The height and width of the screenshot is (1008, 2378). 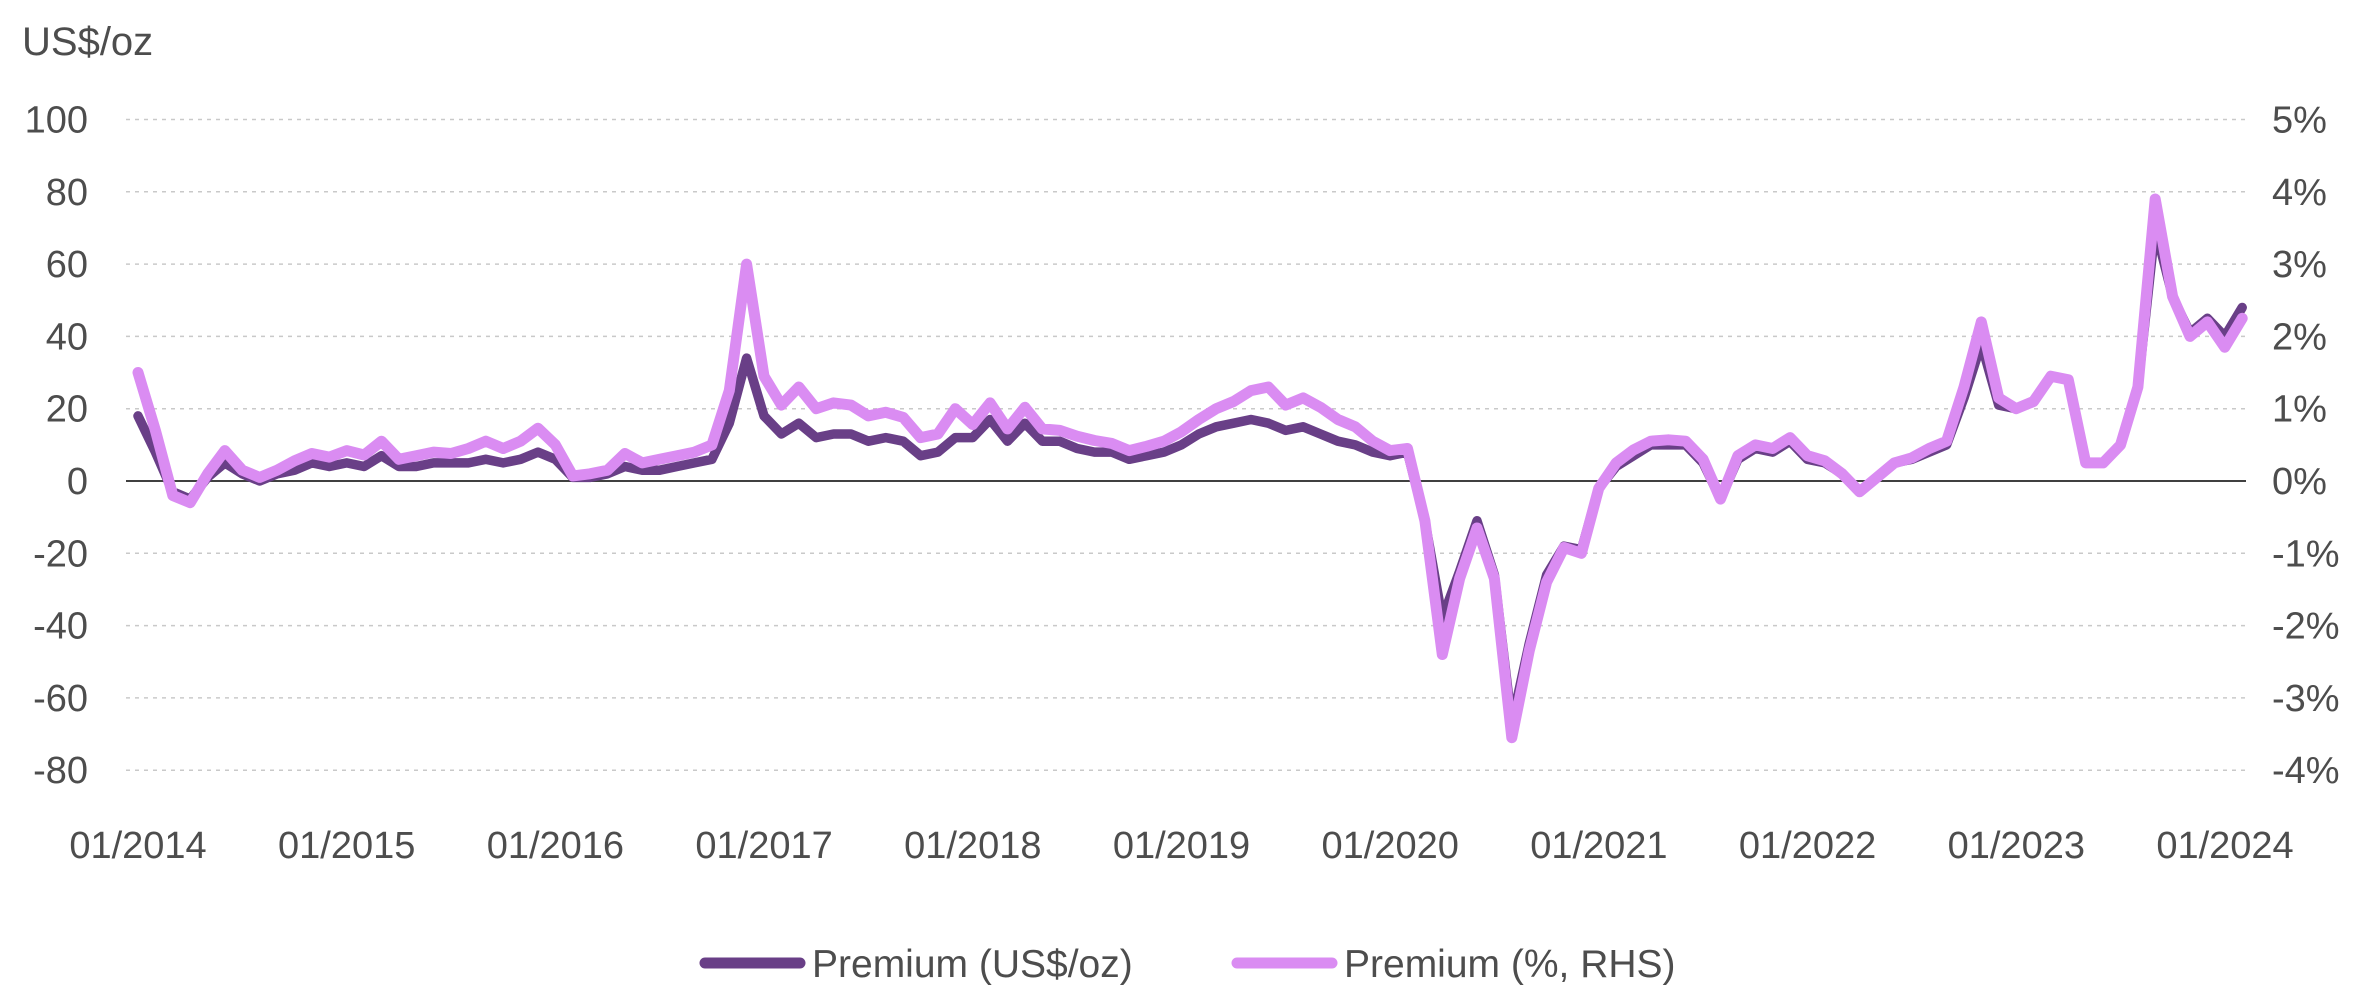 What do you see at coordinates (2299, 337) in the screenshot?
I see `right-axis-tick-label: 2%` at bounding box center [2299, 337].